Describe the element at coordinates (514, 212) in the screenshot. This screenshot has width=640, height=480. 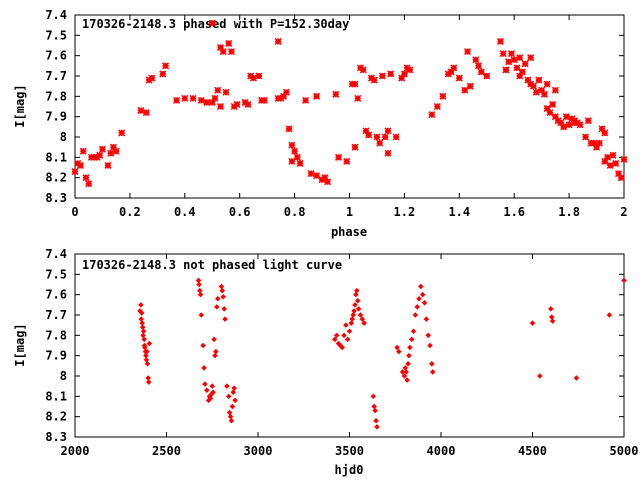
I see `phased-x-tick-label: 1.6` at that location.